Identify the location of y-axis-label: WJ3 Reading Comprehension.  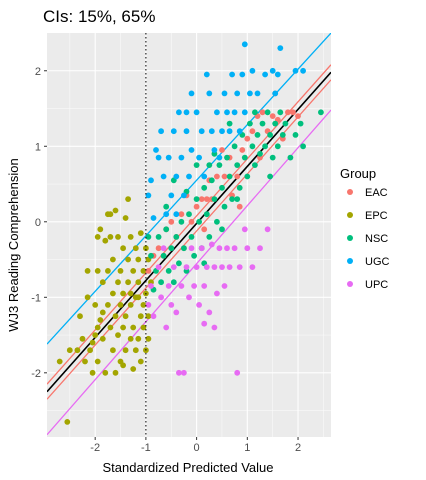
(13, 244).